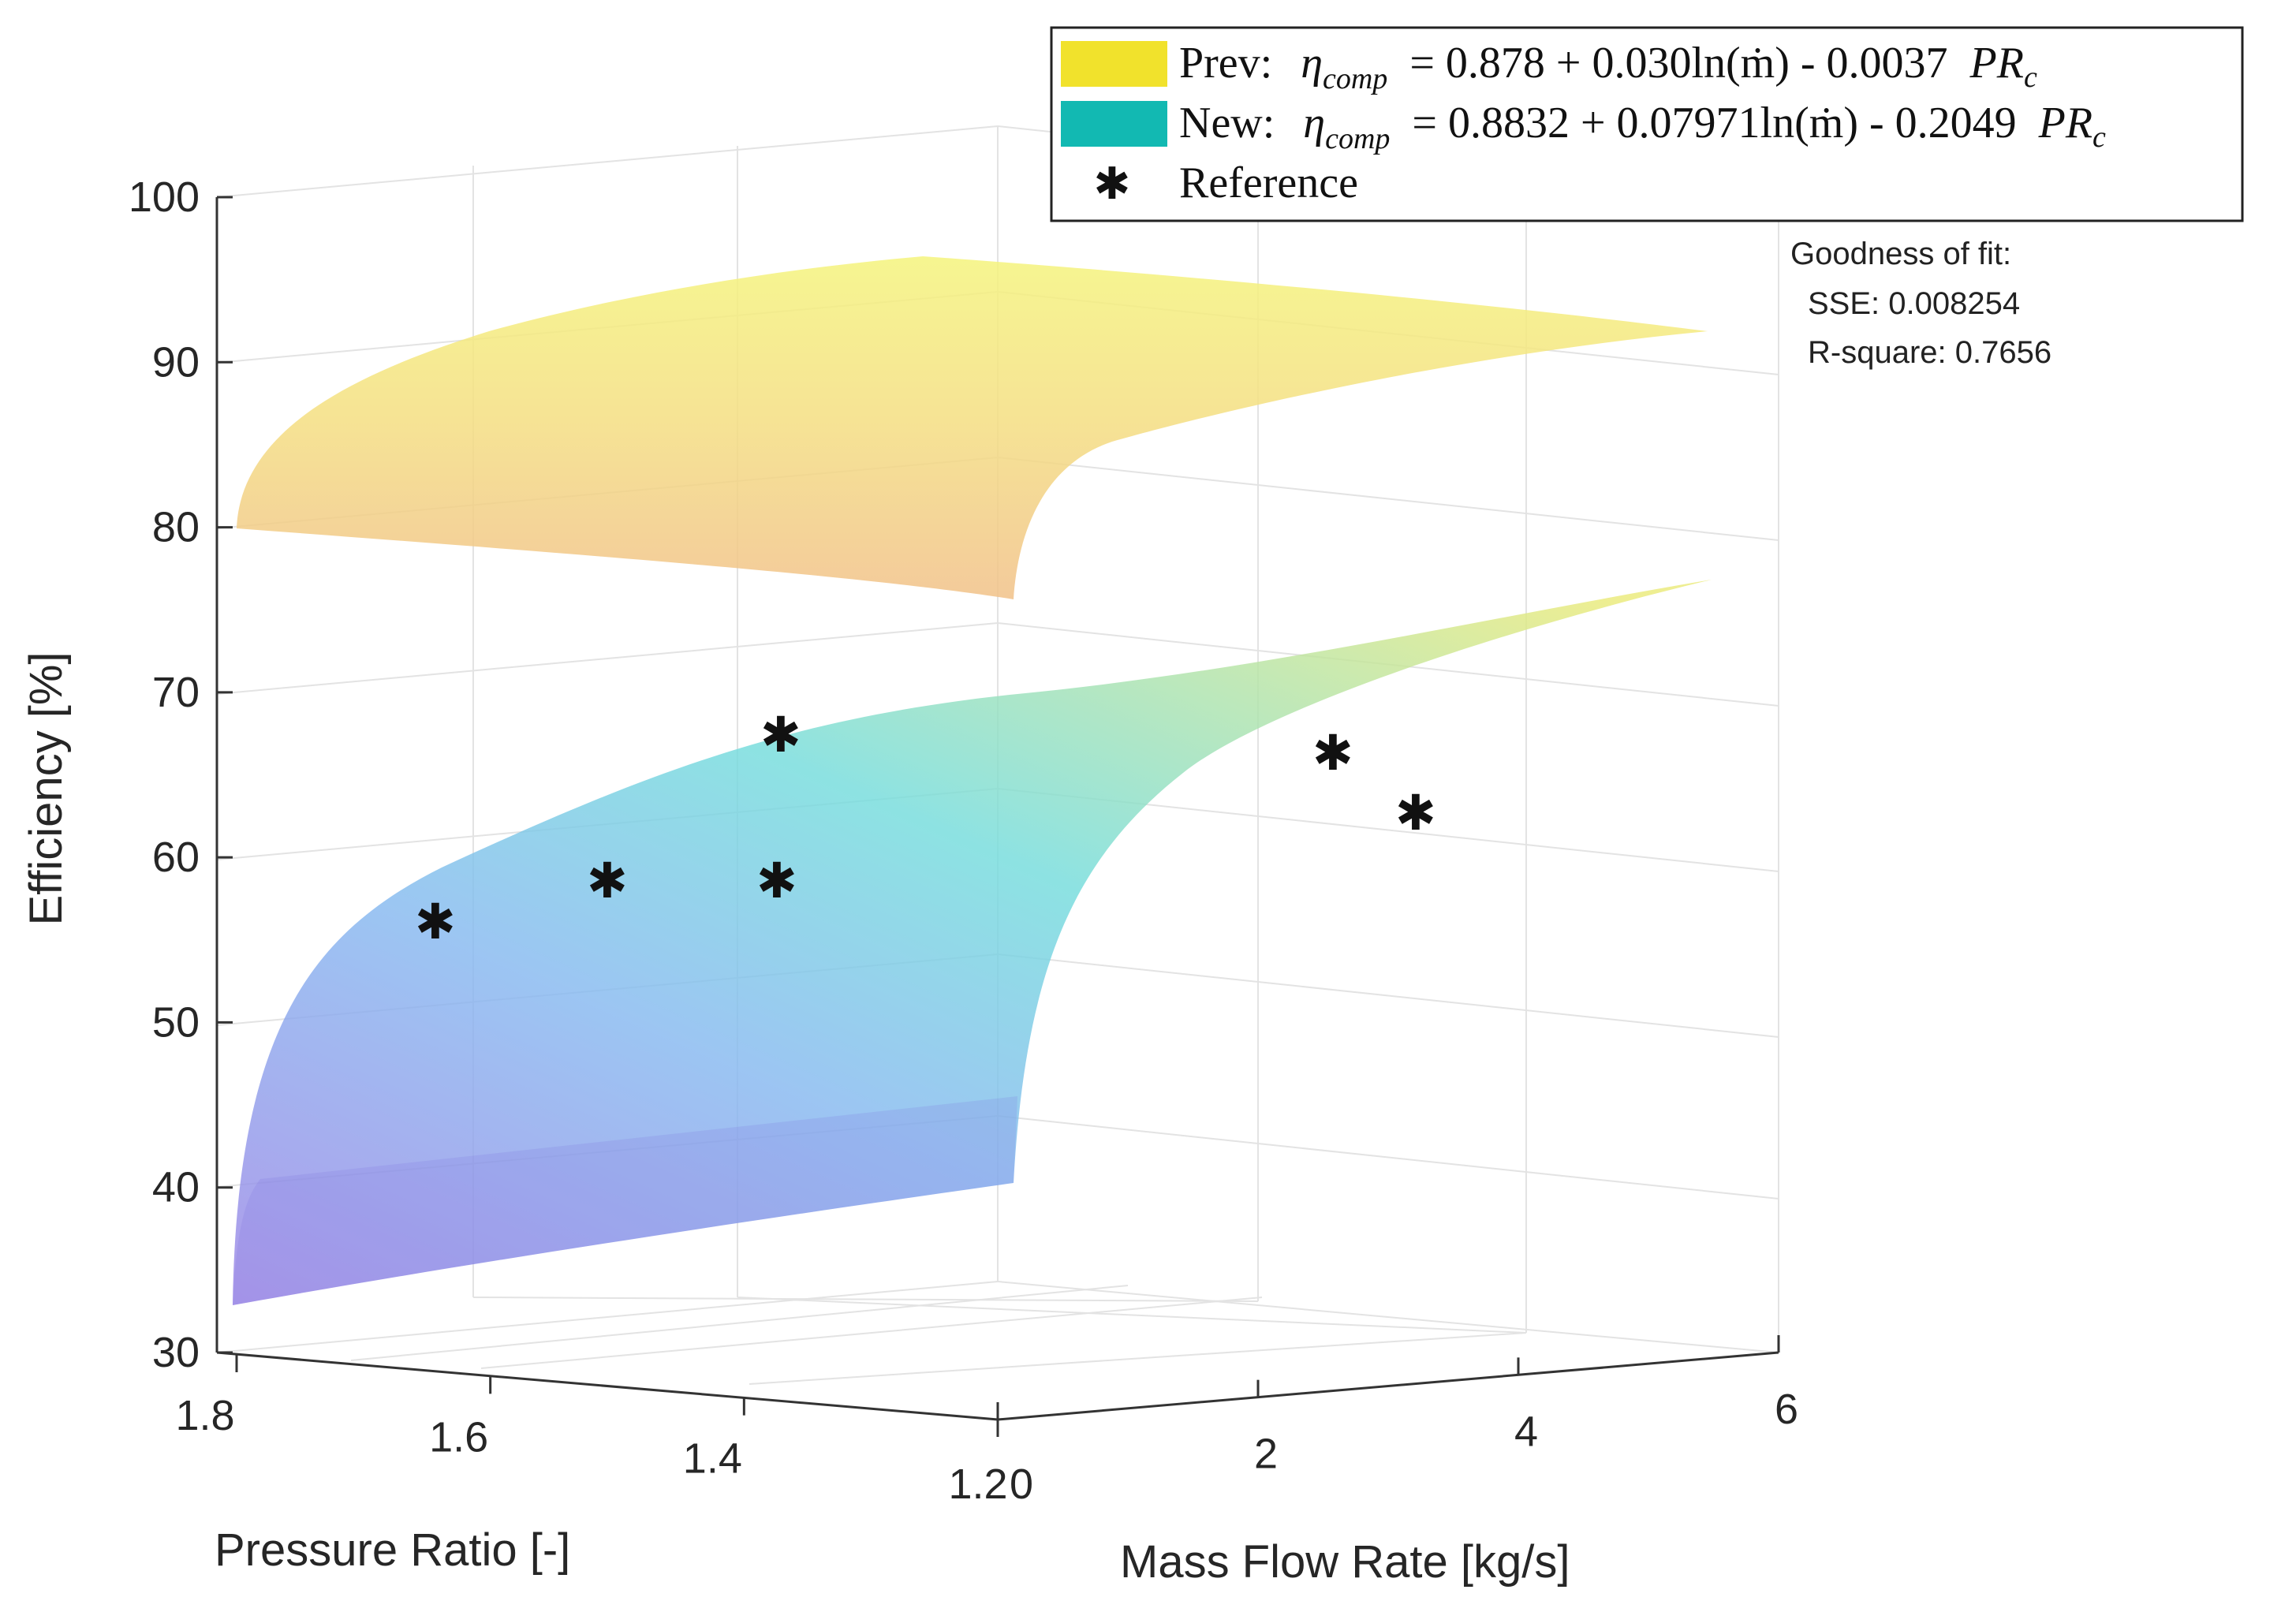 The height and width of the screenshot is (1597, 2296). I want to click on z-tick-label: 60, so click(176, 857).